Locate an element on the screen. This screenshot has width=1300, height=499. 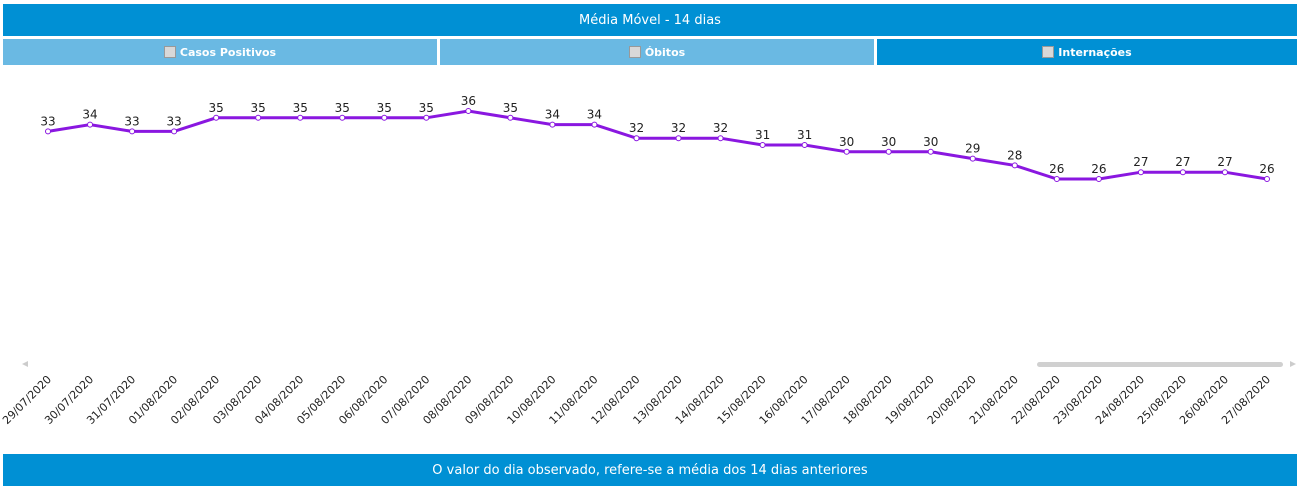
tab: Casos Positivos is located at coordinates (220, 52).